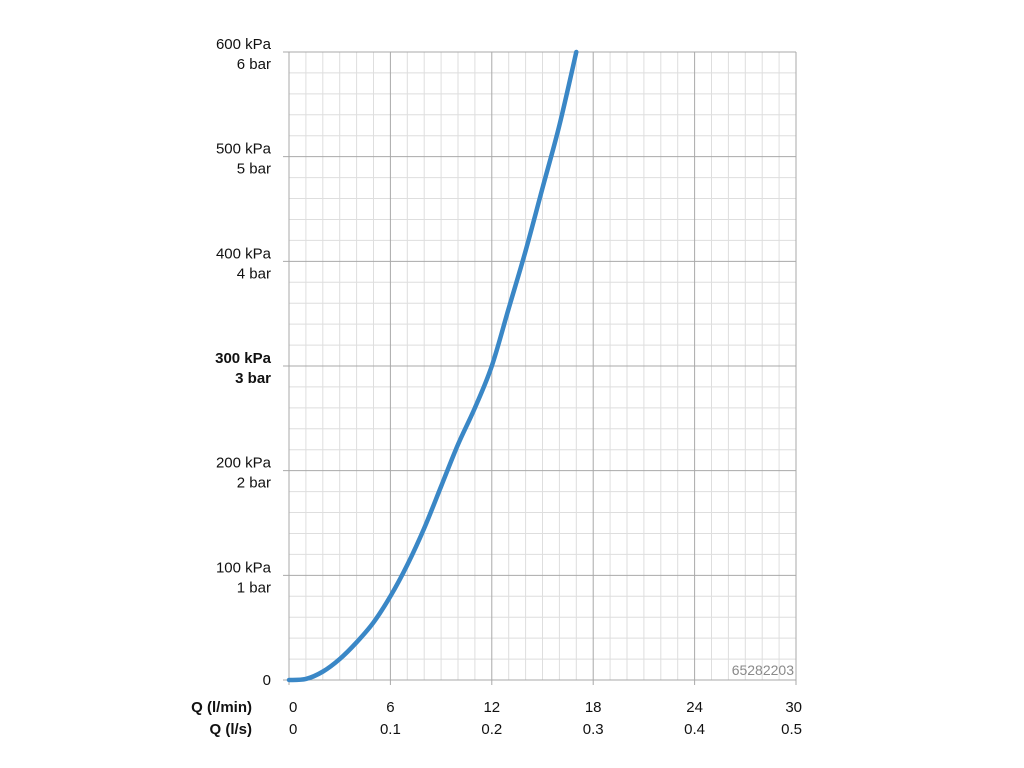 Image resolution: width=1024 pixels, height=768 pixels. I want to click on y-tick-label-bar: 1 bar, so click(254, 587).